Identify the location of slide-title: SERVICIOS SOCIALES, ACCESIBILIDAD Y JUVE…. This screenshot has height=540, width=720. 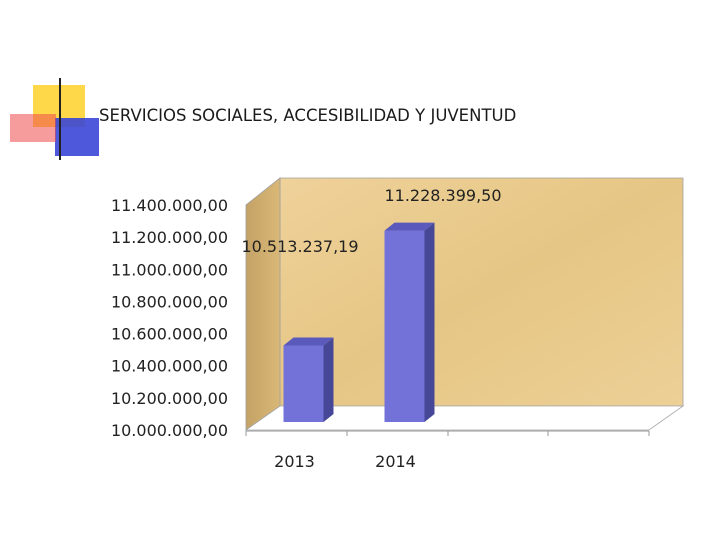
(308, 115).